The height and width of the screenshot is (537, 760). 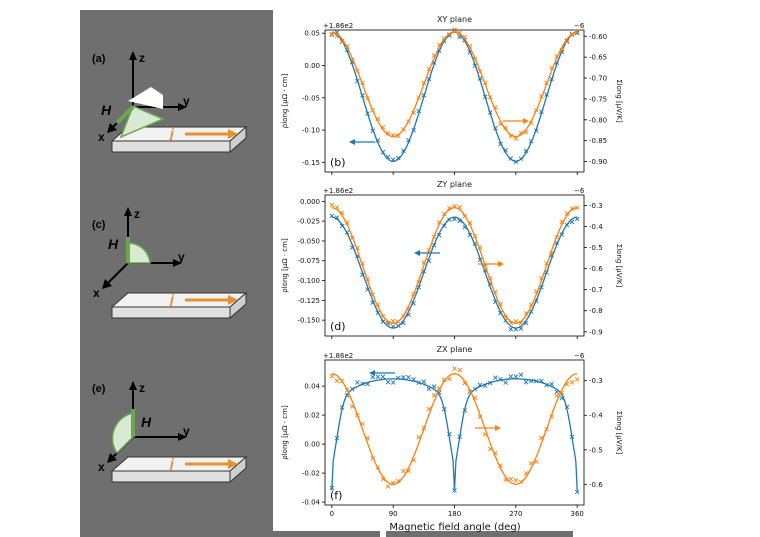 What do you see at coordinates (515, 514) in the screenshot?
I see `x-tick-label: 270` at bounding box center [515, 514].